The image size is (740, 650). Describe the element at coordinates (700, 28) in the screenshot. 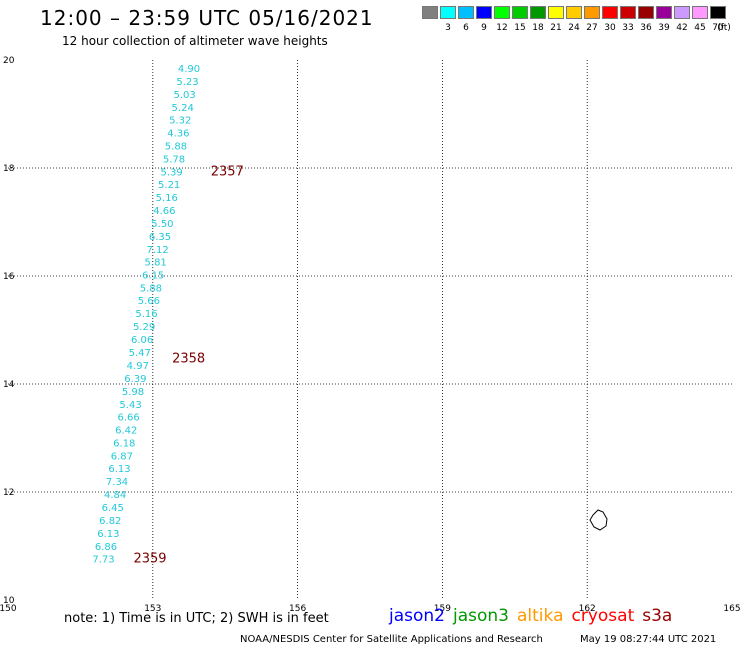

I see `legend-label: 45` at that location.